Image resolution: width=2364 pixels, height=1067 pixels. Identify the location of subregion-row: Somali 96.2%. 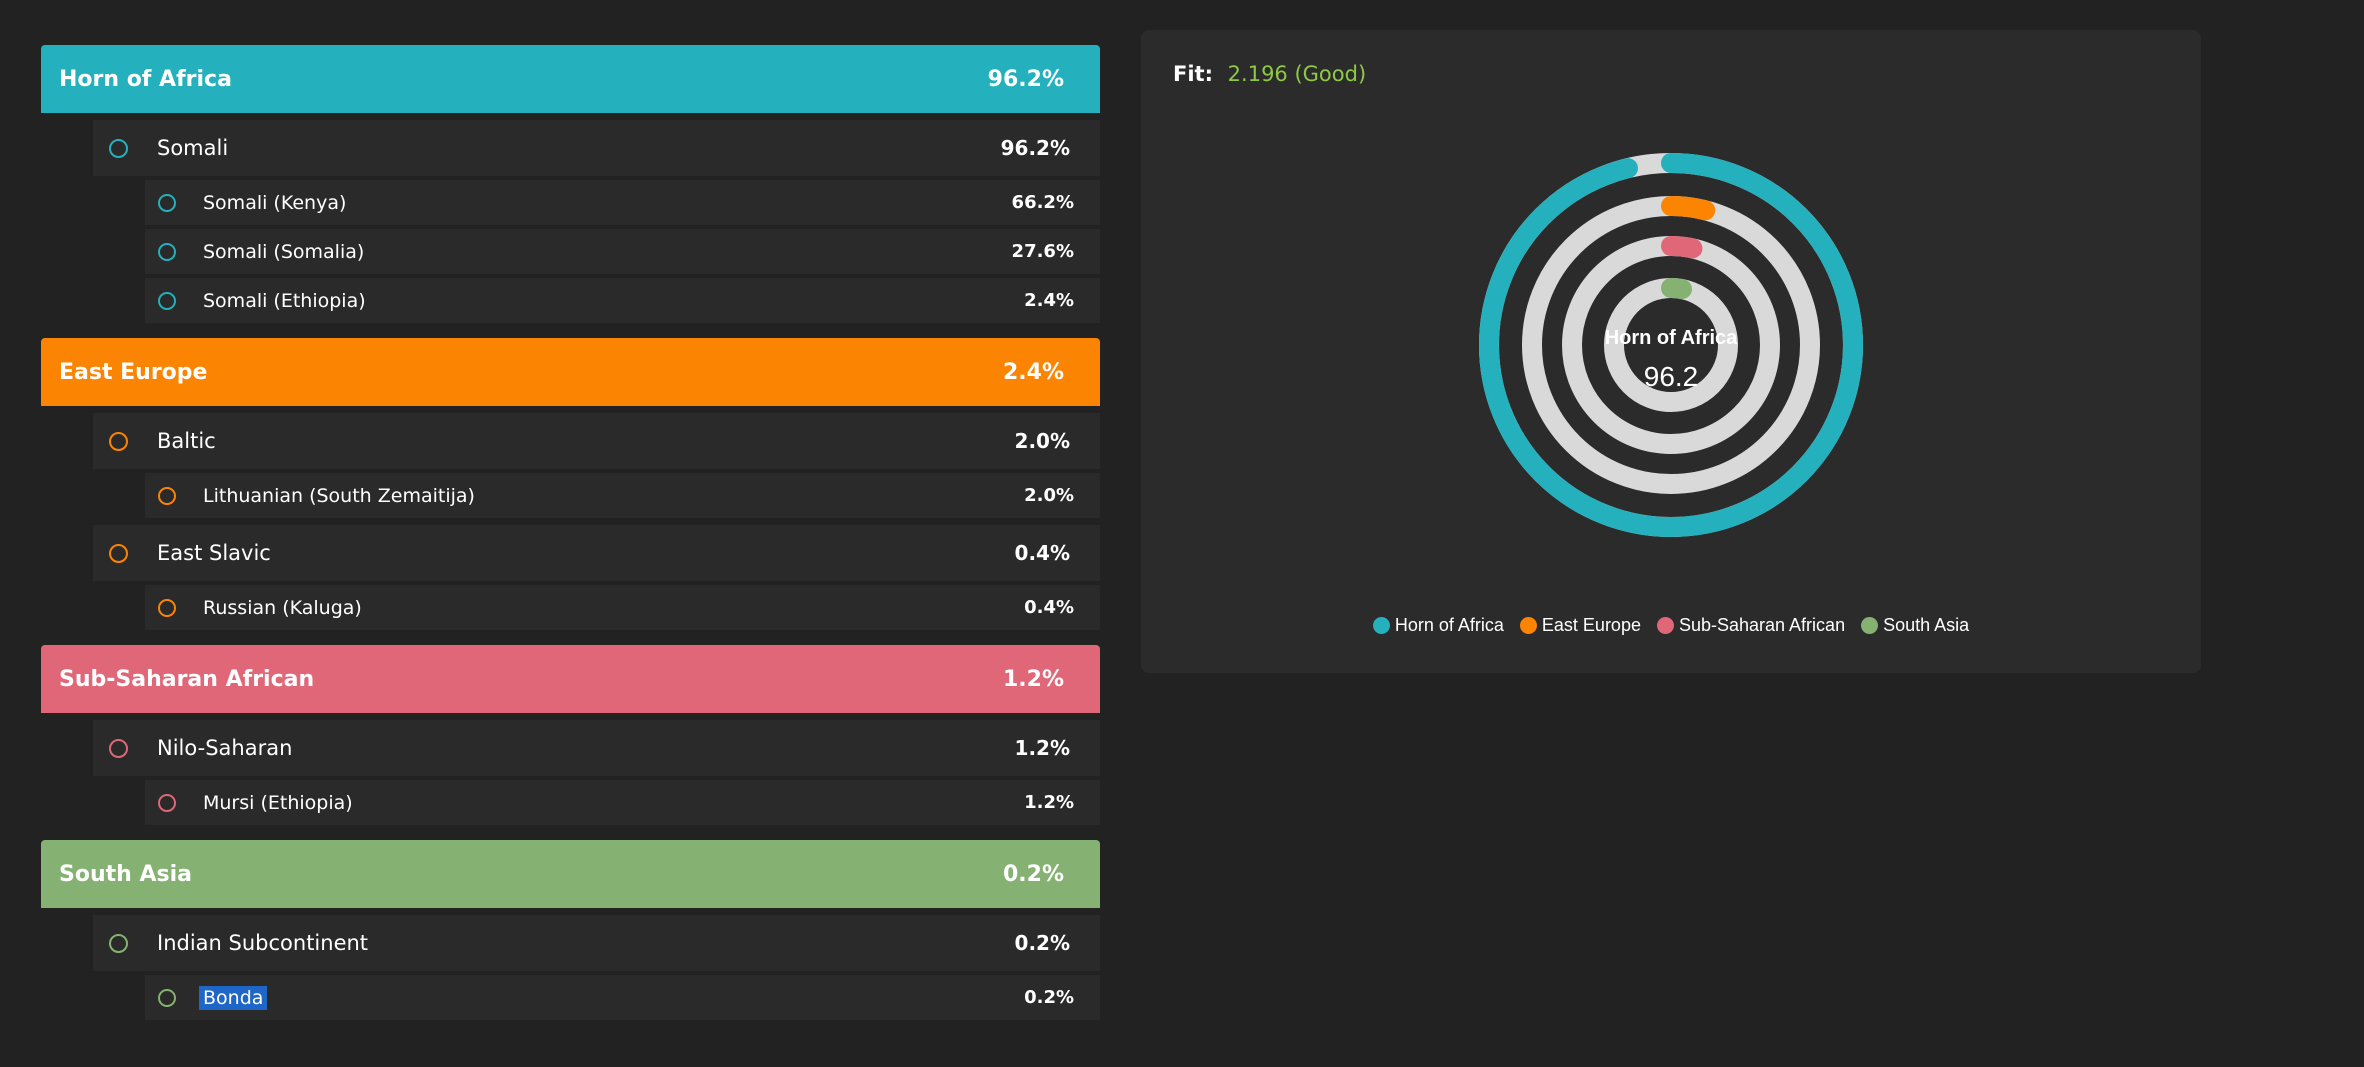
(596, 148).